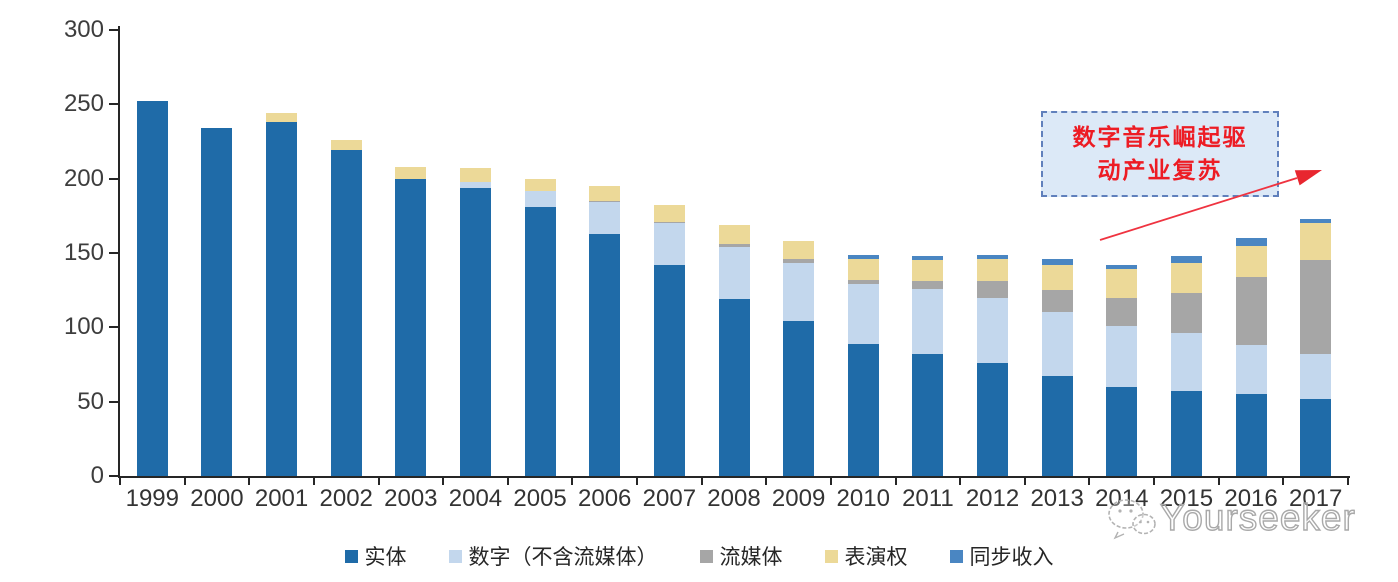  Describe the element at coordinates (605, 498) in the screenshot. I see `x-category-label: 2006` at that location.